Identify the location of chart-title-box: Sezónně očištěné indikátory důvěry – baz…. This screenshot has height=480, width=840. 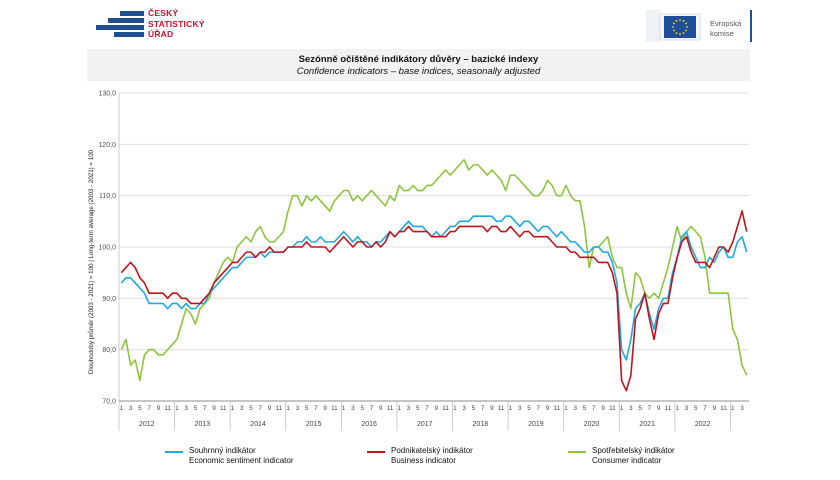
(418, 65).